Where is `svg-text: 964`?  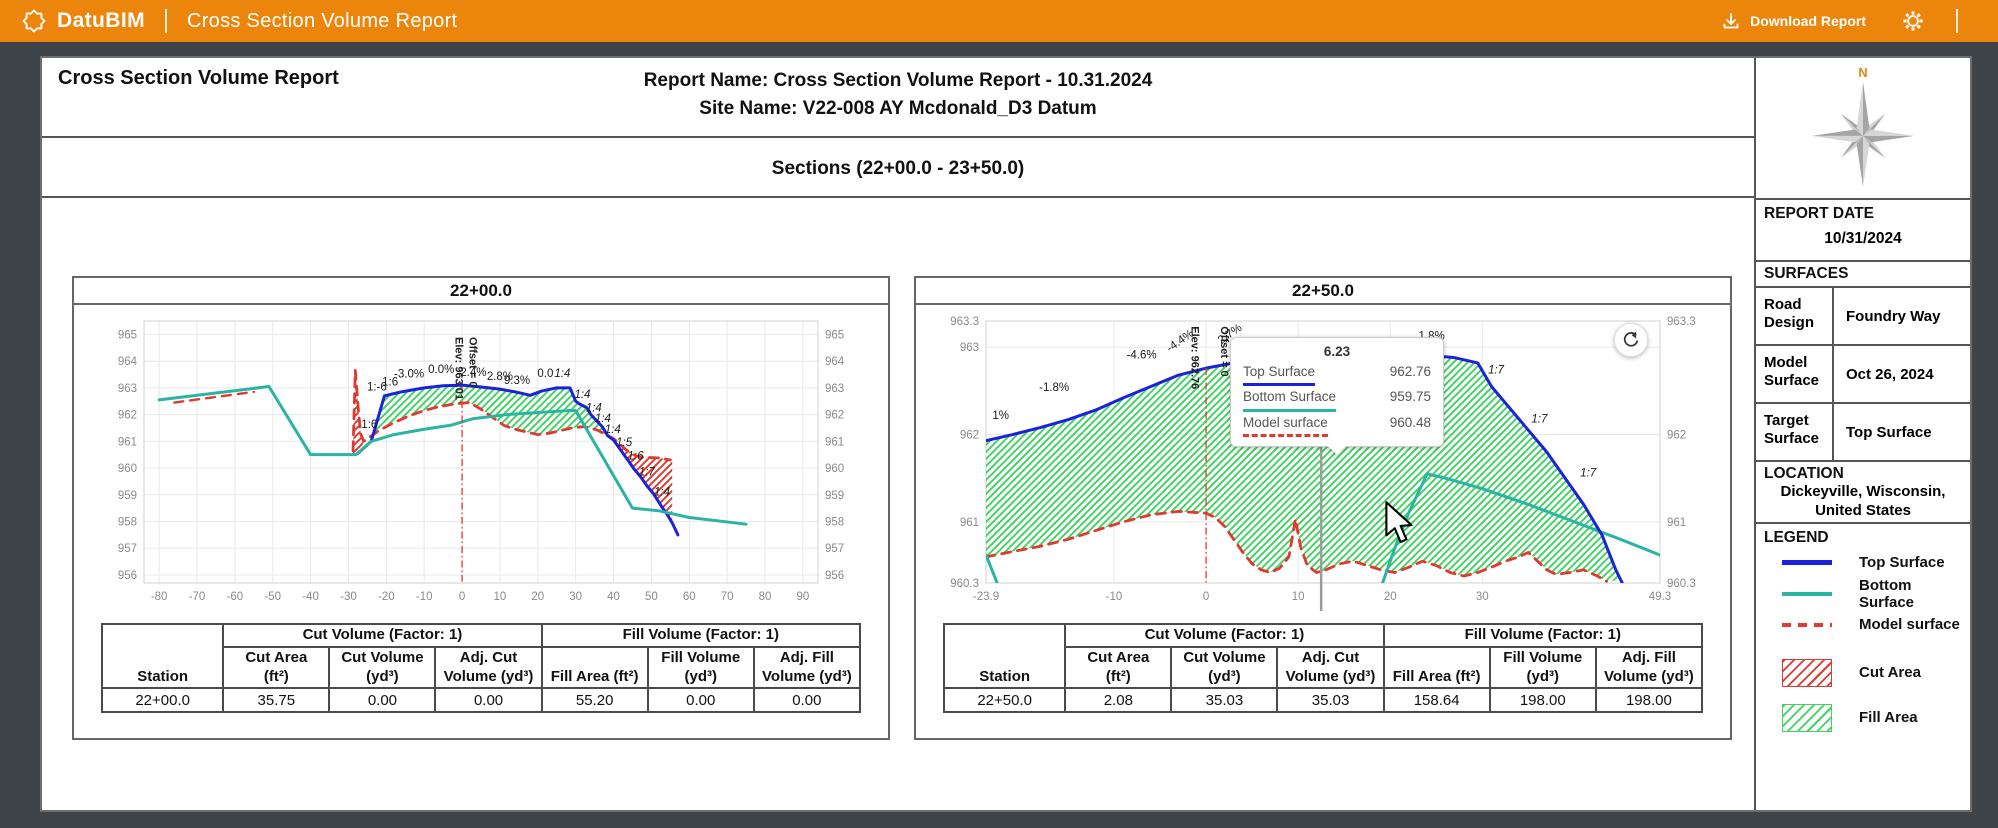 svg-text: 964 is located at coordinates (128, 362).